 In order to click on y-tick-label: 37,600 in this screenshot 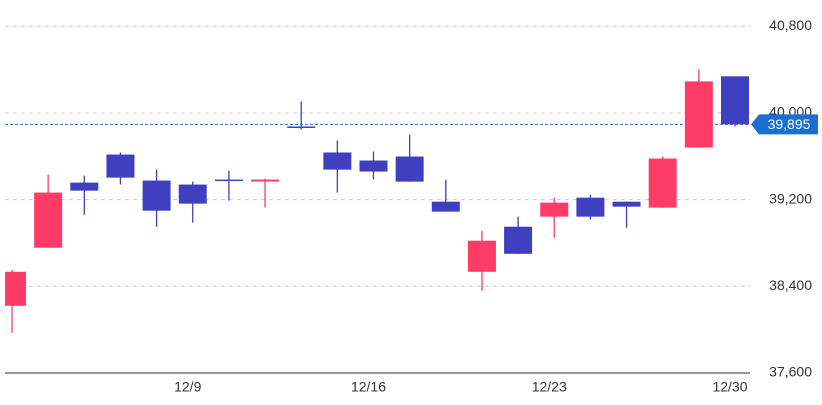, I will do `click(790, 372)`.